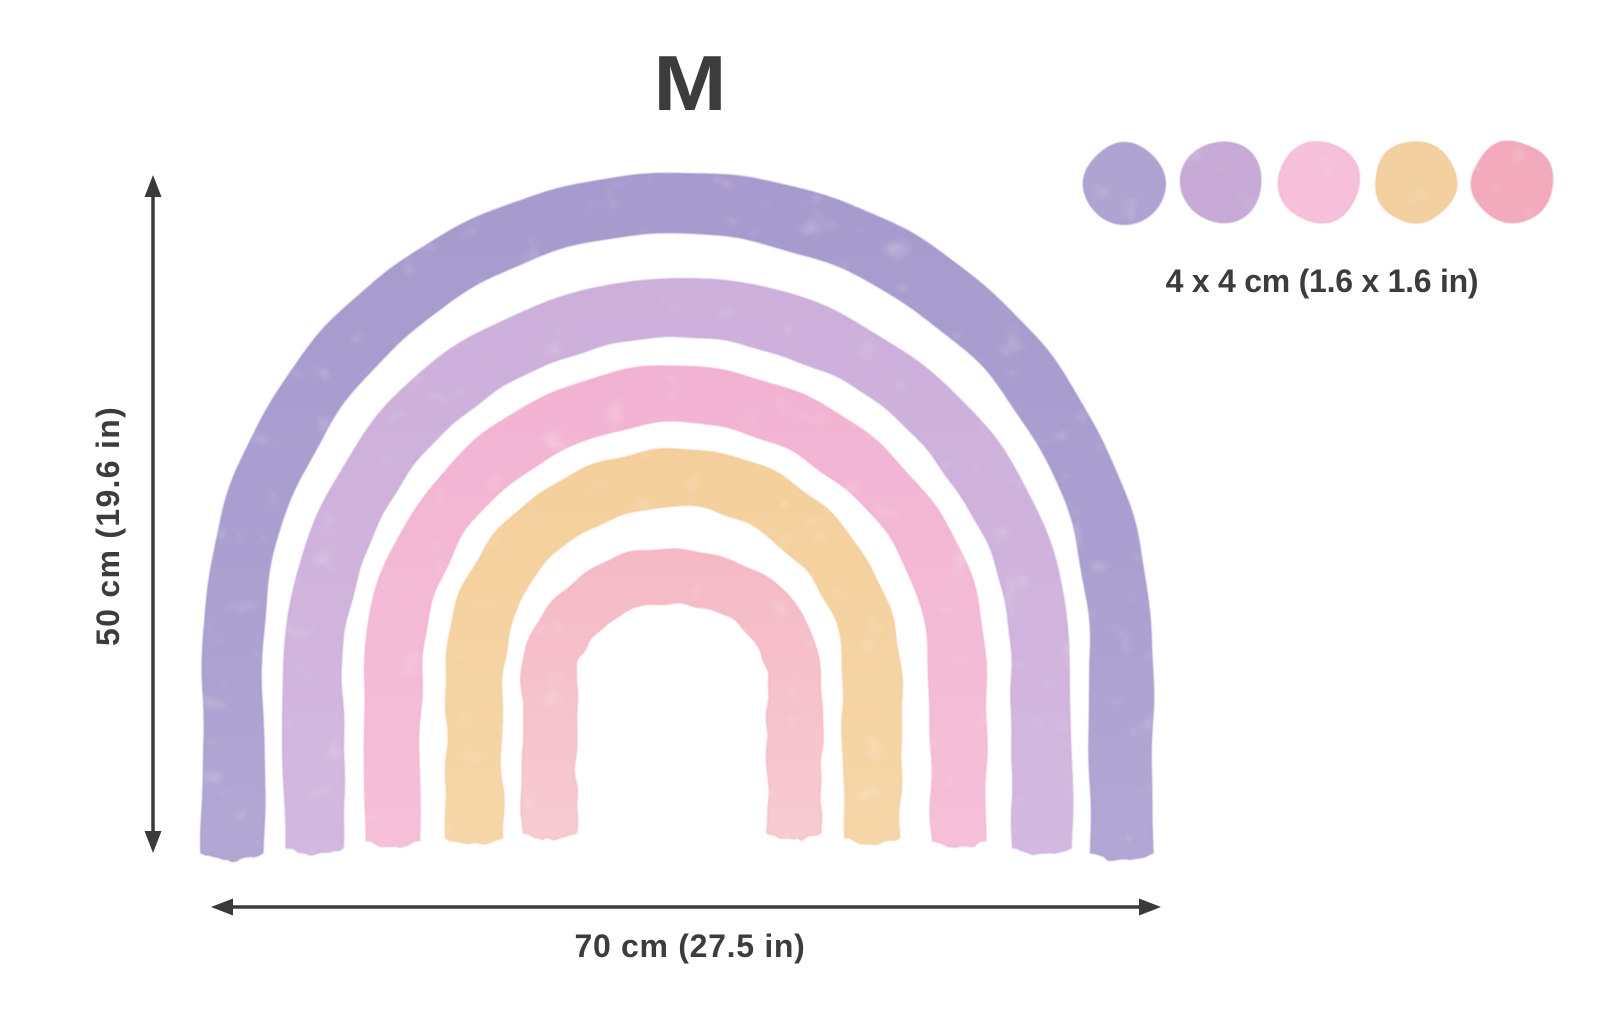 The image size is (1600, 1027). I want to click on svg-text: 4 x 4 cm (1.6 x 1.6 in), so click(1322, 281).